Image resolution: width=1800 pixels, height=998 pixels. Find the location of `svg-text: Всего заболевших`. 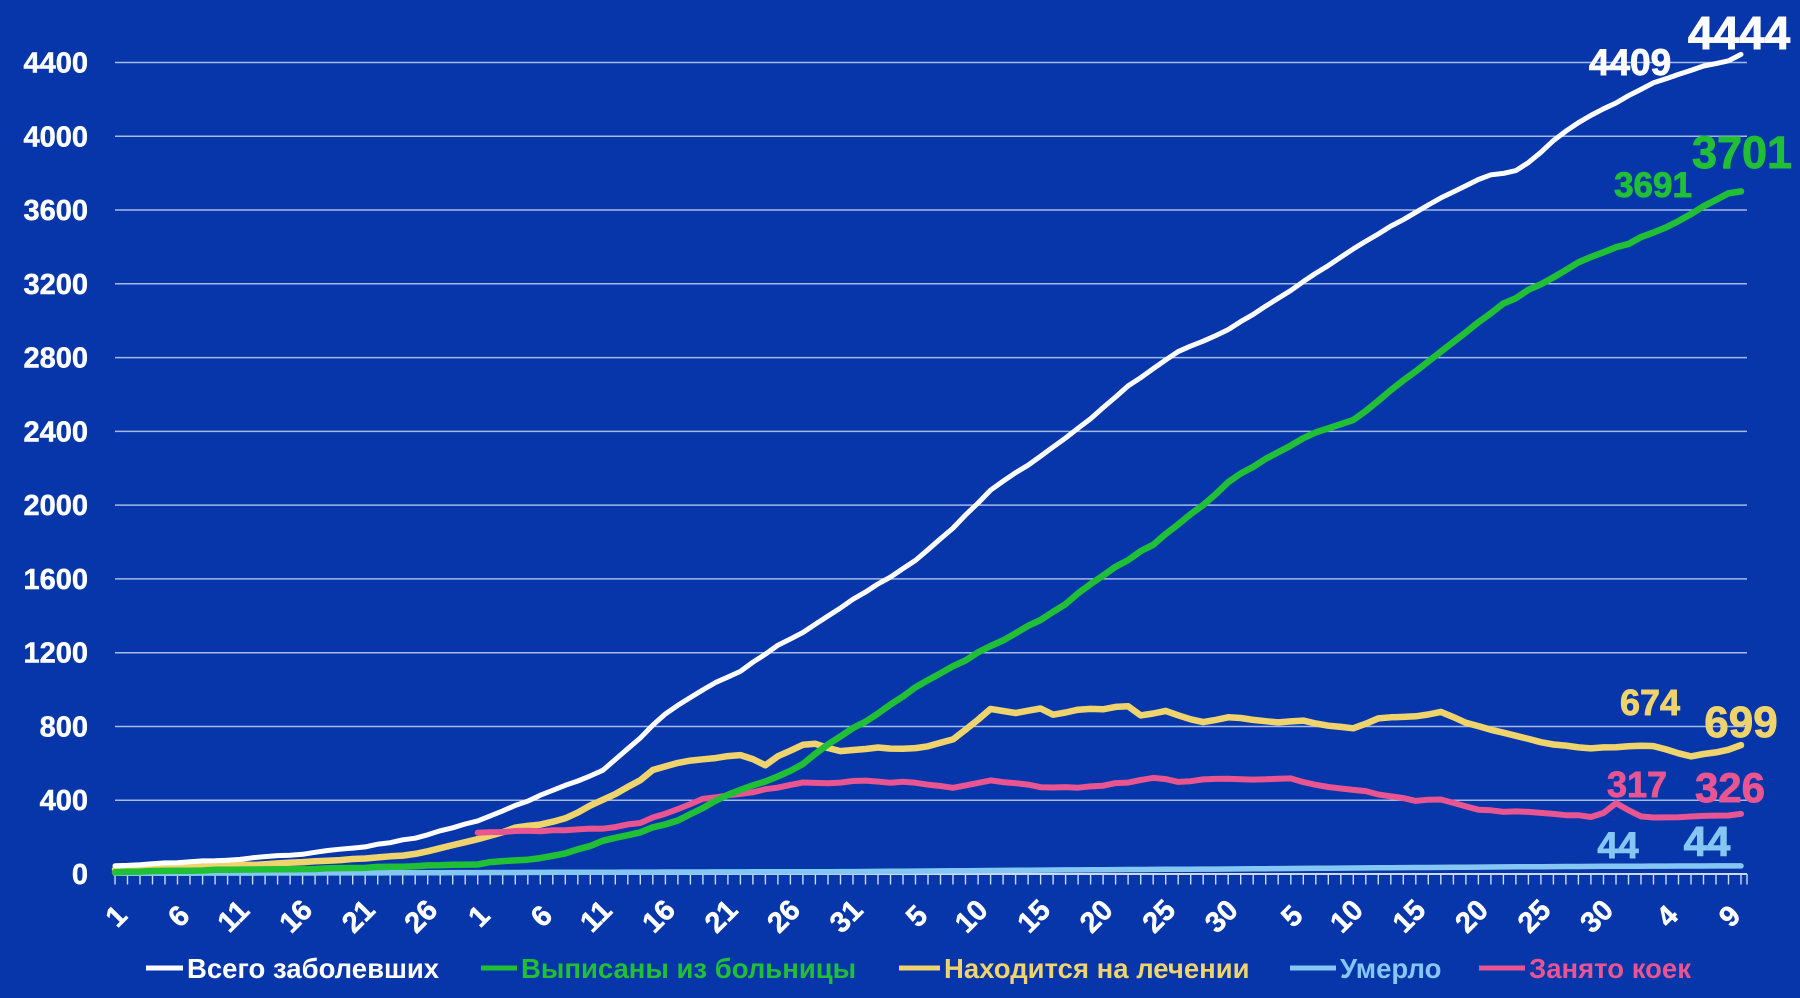

svg-text: Всего заболевших is located at coordinates (313, 968).